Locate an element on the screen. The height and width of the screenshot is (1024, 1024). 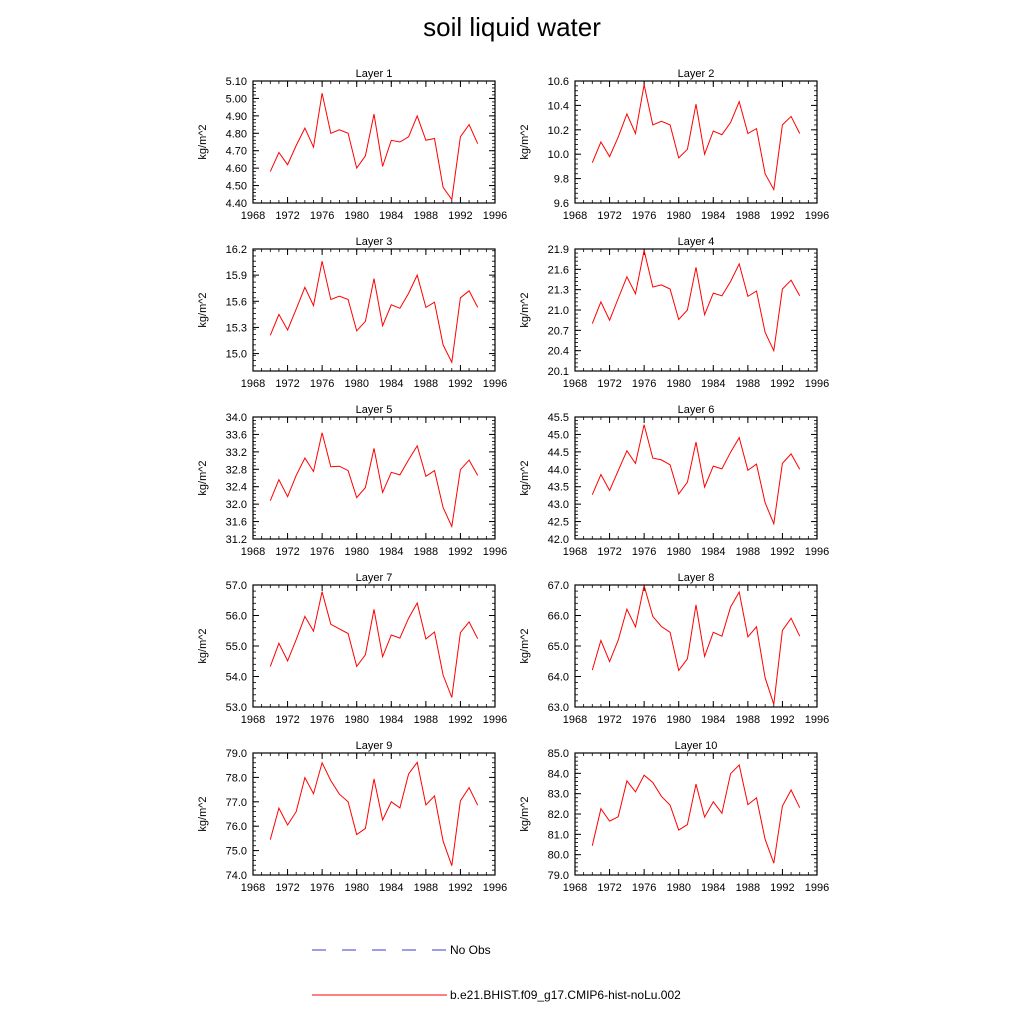
y-tick-label: 45.5 is located at coordinates (558, 418).